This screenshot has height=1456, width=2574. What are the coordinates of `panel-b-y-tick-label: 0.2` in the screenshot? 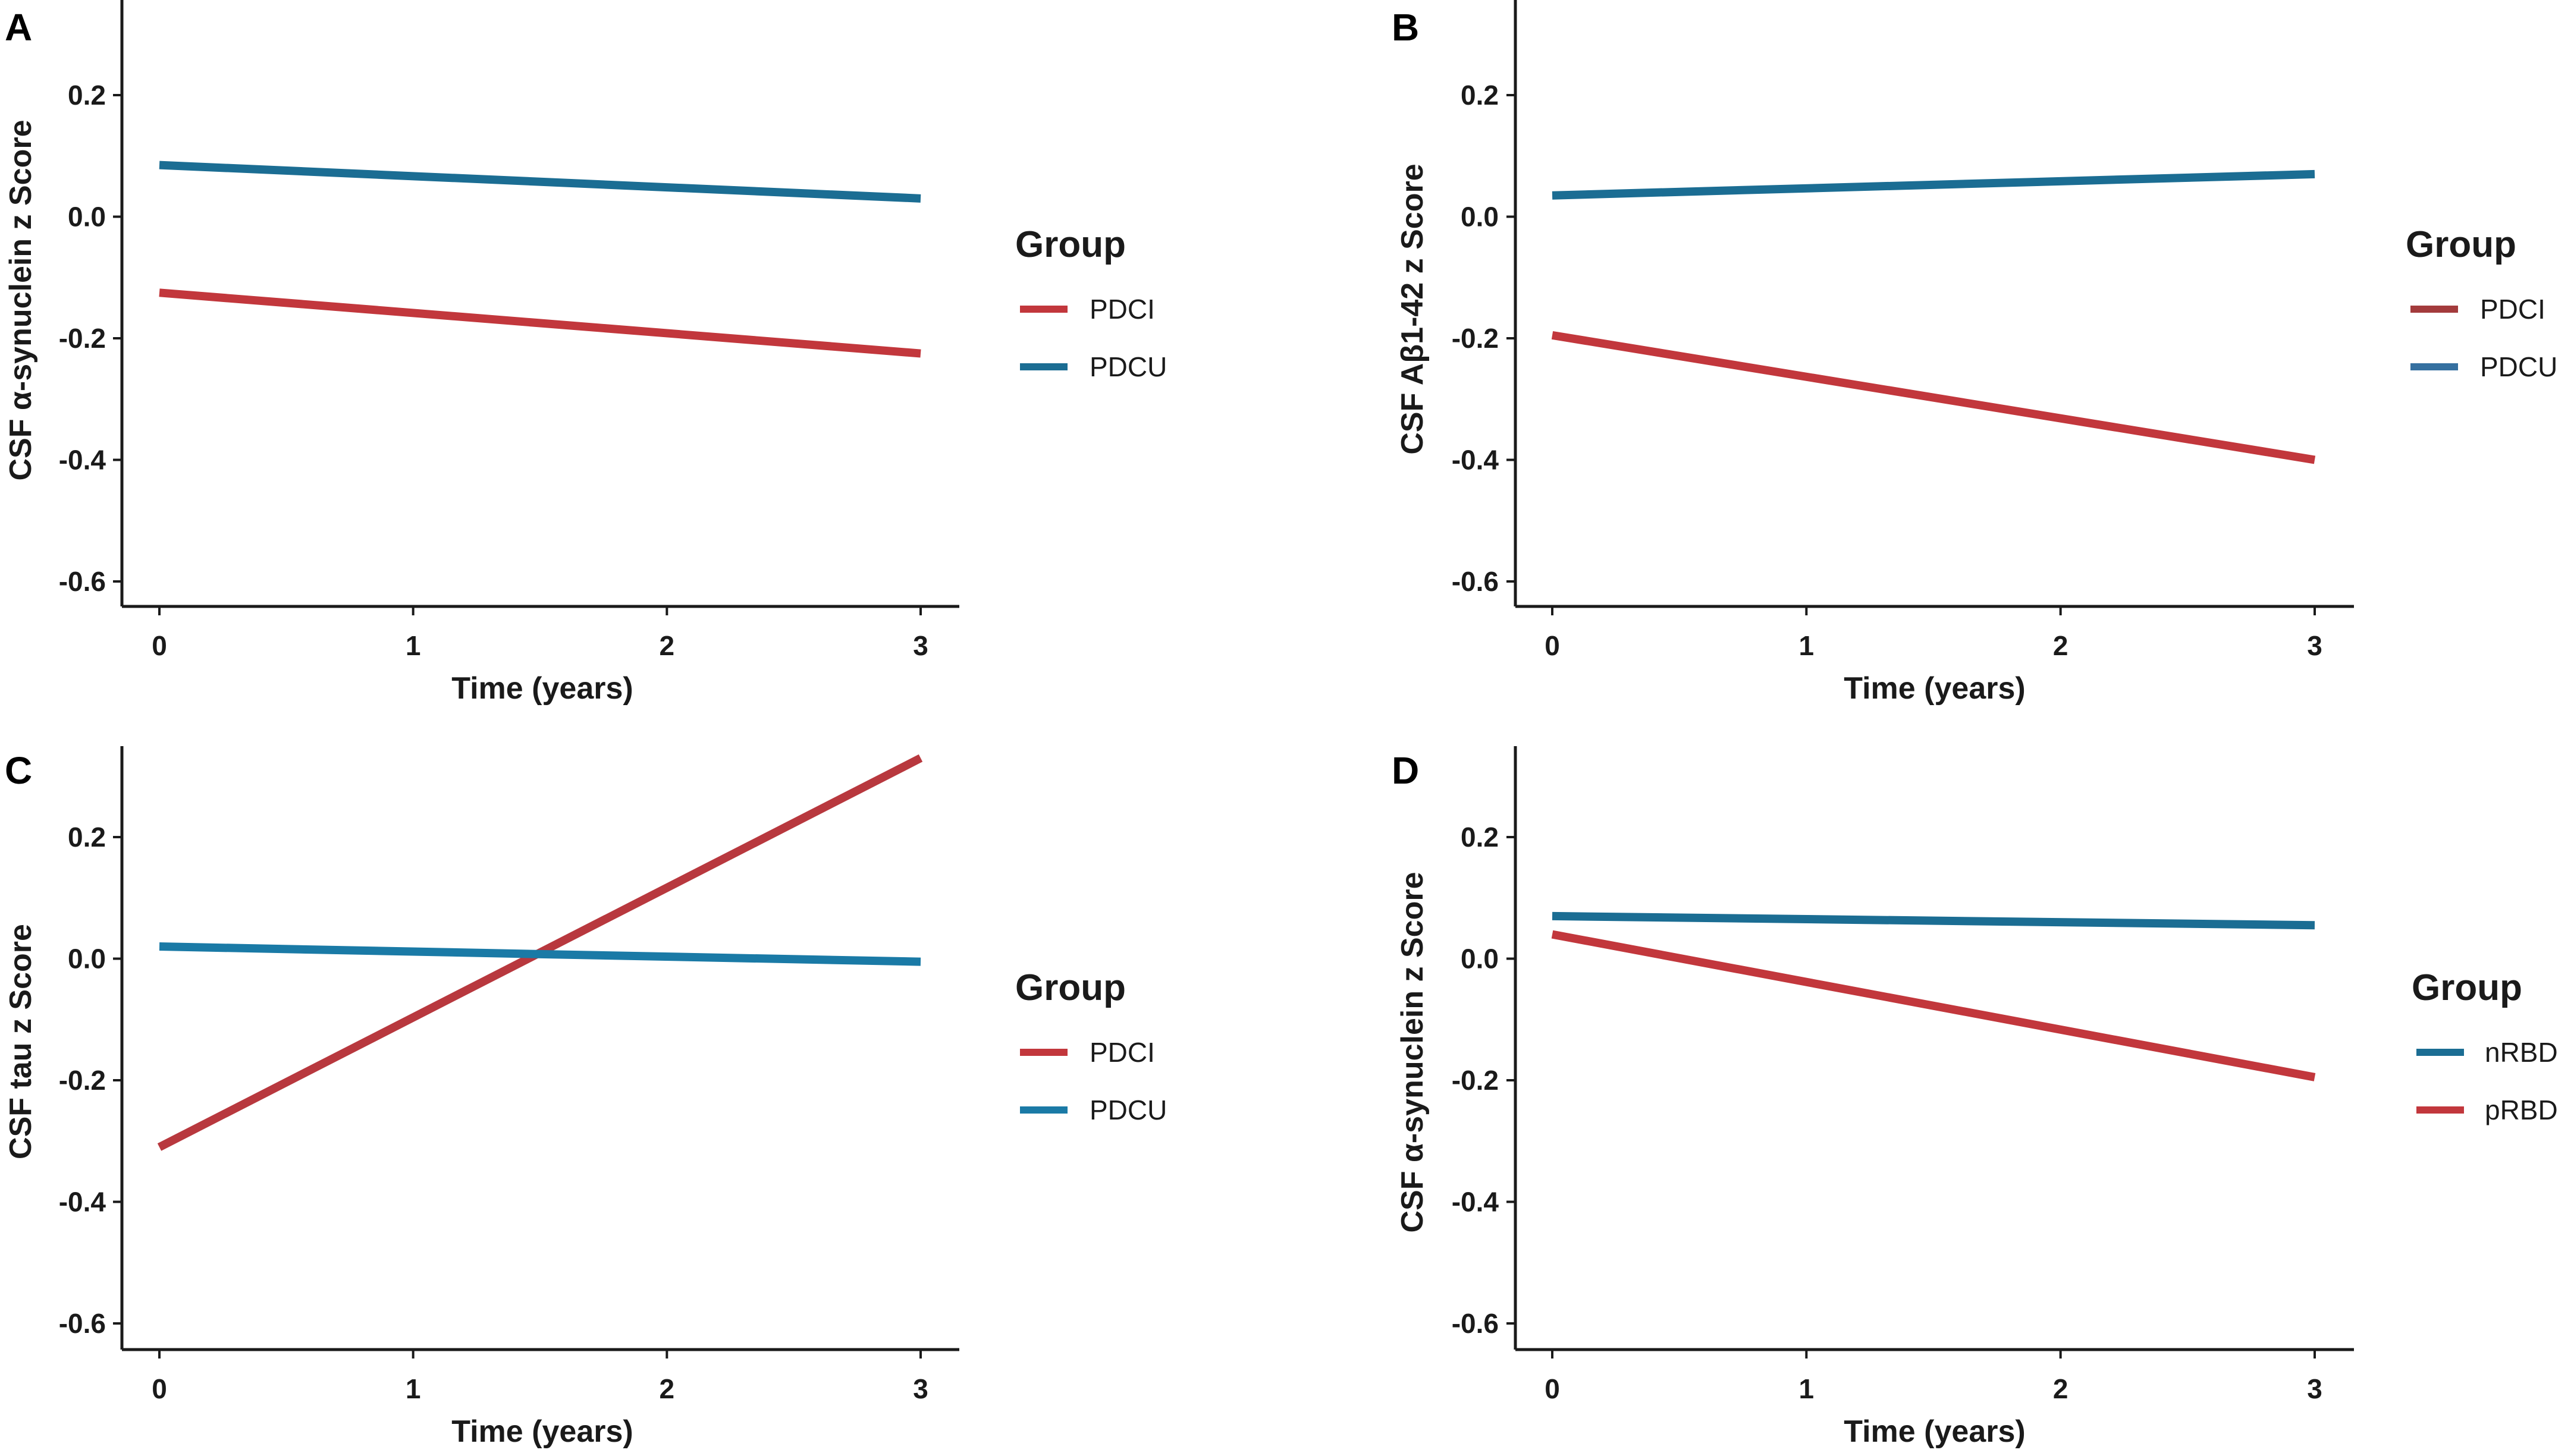 It's located at (1480, 95).